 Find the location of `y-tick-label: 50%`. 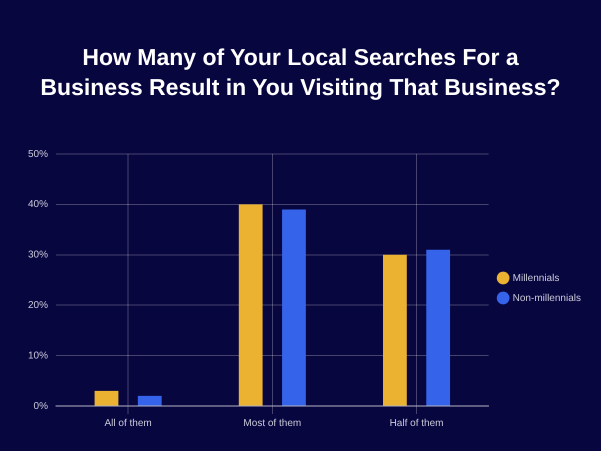

y-tick-label: 50% is located at coordinates (38, 154).